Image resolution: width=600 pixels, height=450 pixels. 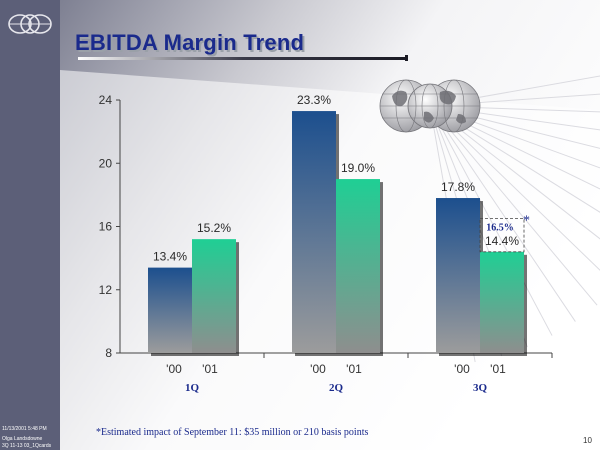 What do you see at coordinates (502, 302) in the screenshot?
I see `bar-3q-2001` at bounding box center [502, 302].